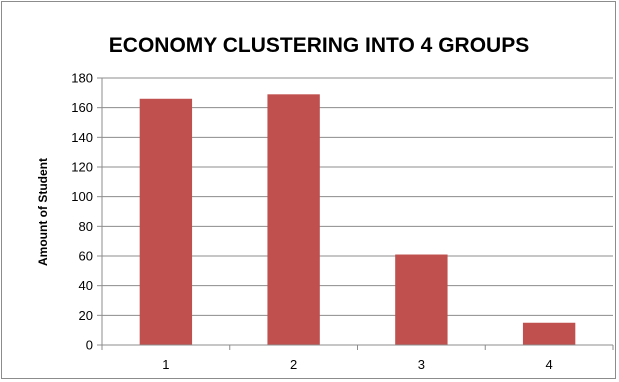 The image size is (619, 382). What do you see at coordinates (82, 107) in the screenshot?
I see `y-tick-label: 160` at bounding box center [82, 107].